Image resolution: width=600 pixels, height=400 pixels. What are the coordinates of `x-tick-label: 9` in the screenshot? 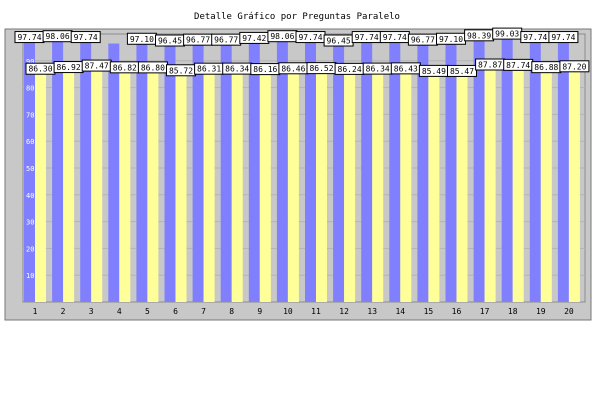 It's located at (259, 311).